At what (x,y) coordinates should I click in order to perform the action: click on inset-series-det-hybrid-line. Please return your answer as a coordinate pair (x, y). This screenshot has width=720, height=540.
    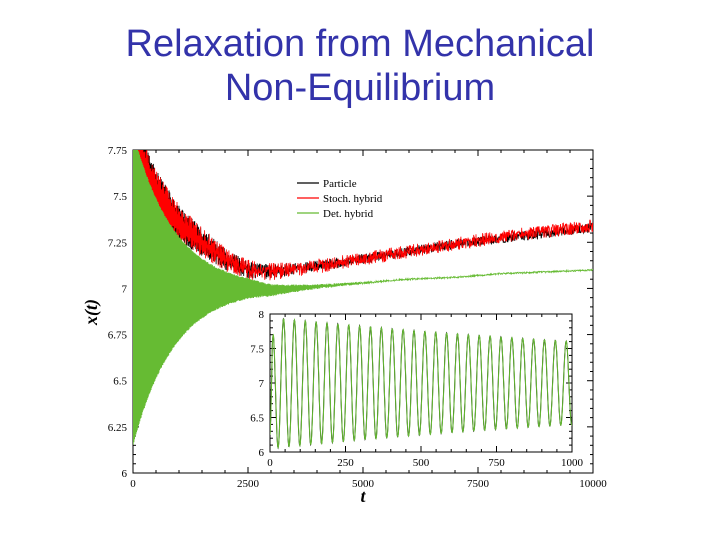
    Looking at the image, I should click on (421, 383).